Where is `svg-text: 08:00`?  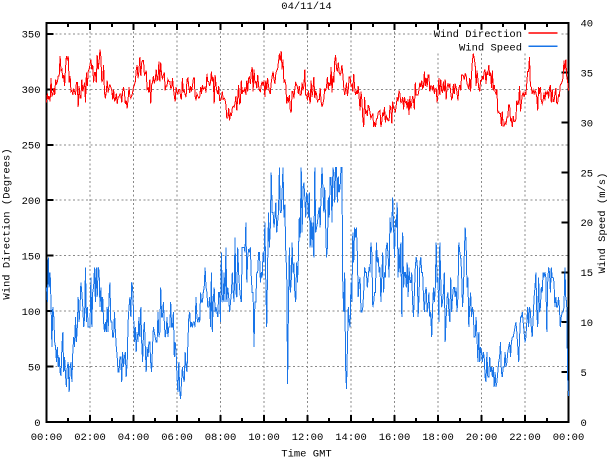 svg-text: 08:00 is located at coordinates (221, 438).